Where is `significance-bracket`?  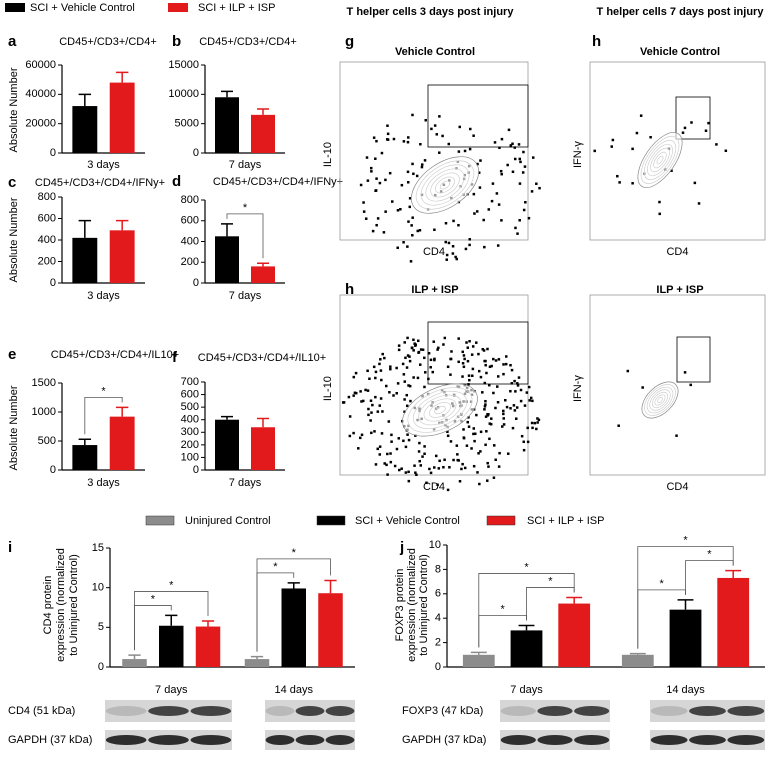
significance-bracket is located at coordinates (685, 597).